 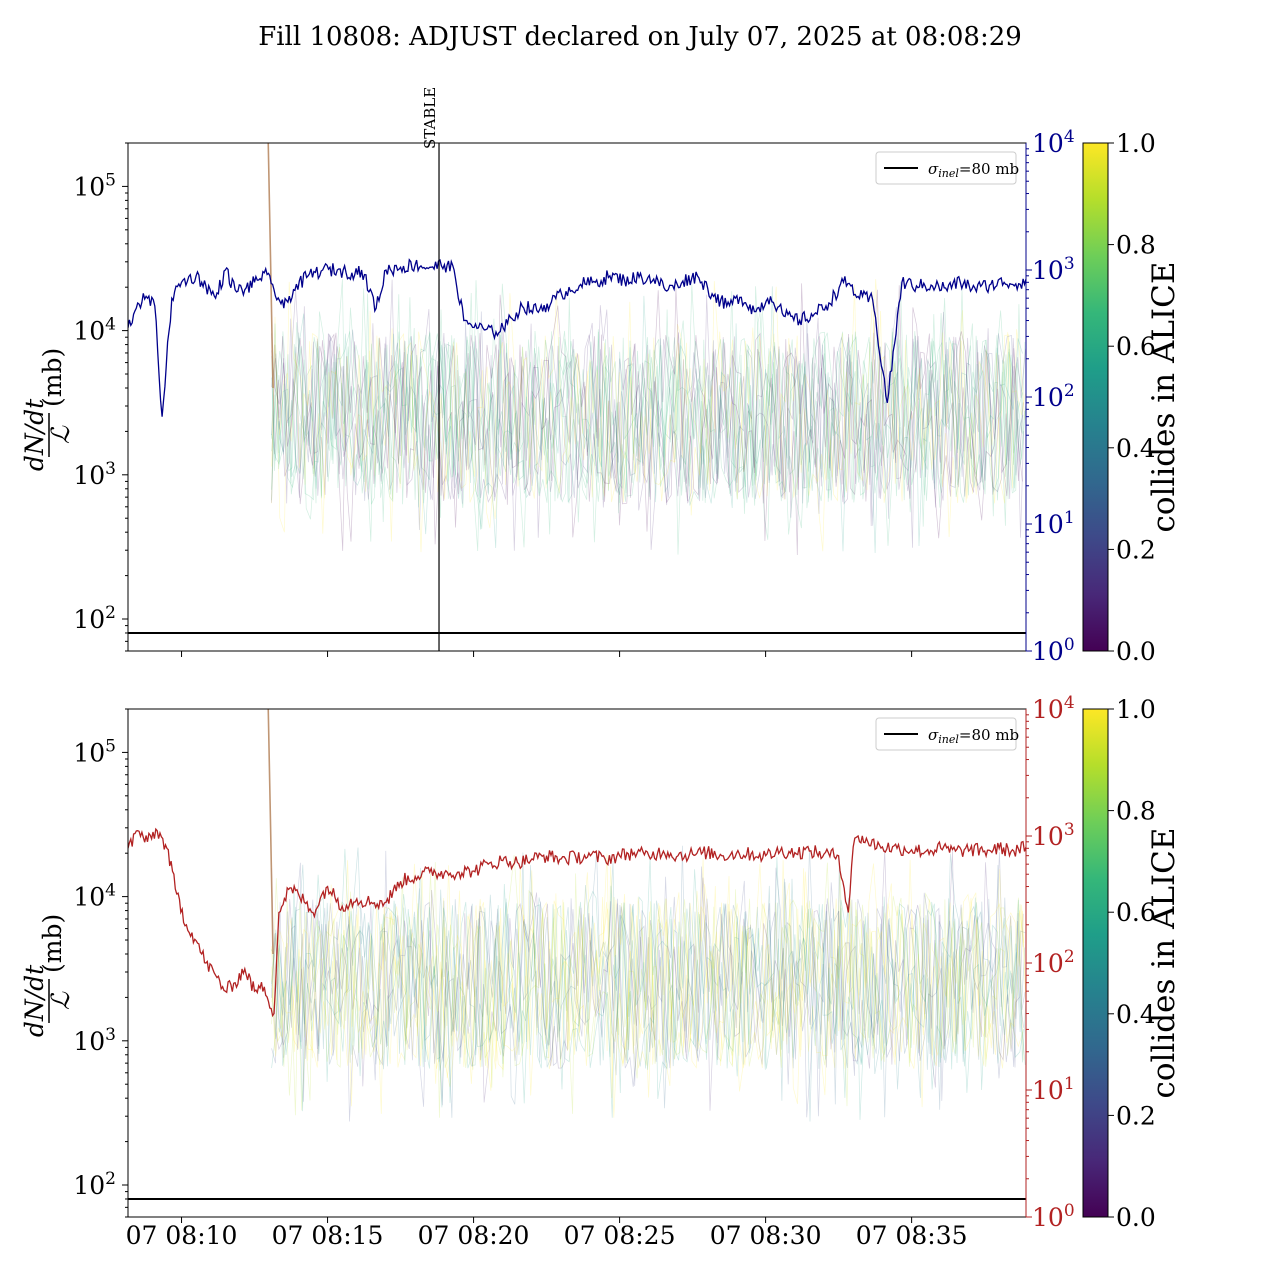 I want to click on top-colorbar-label: collides in ALICE, so click(x=1164, y=396).